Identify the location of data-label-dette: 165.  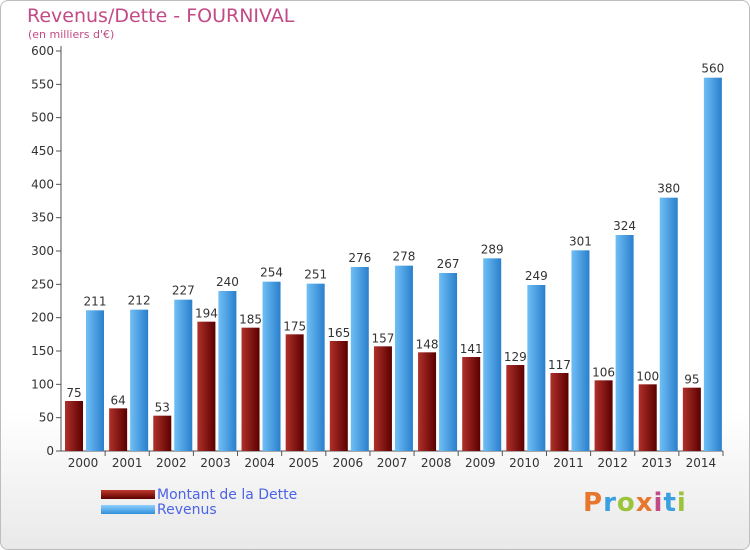
(338, 333).